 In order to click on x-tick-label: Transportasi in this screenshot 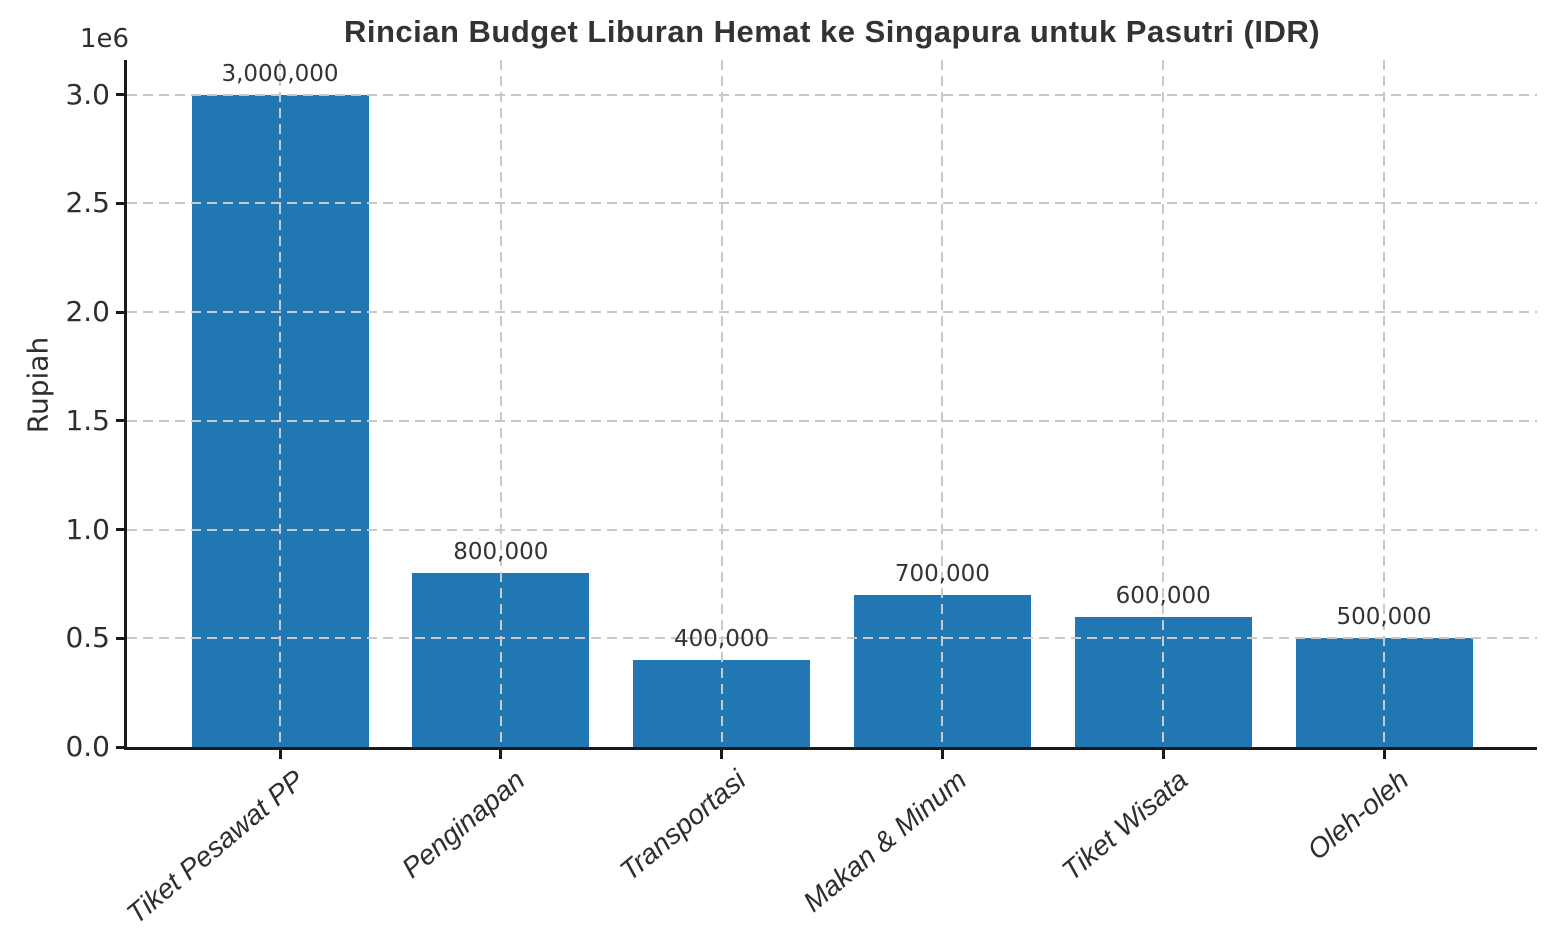, I will do `click(682, 825)`.